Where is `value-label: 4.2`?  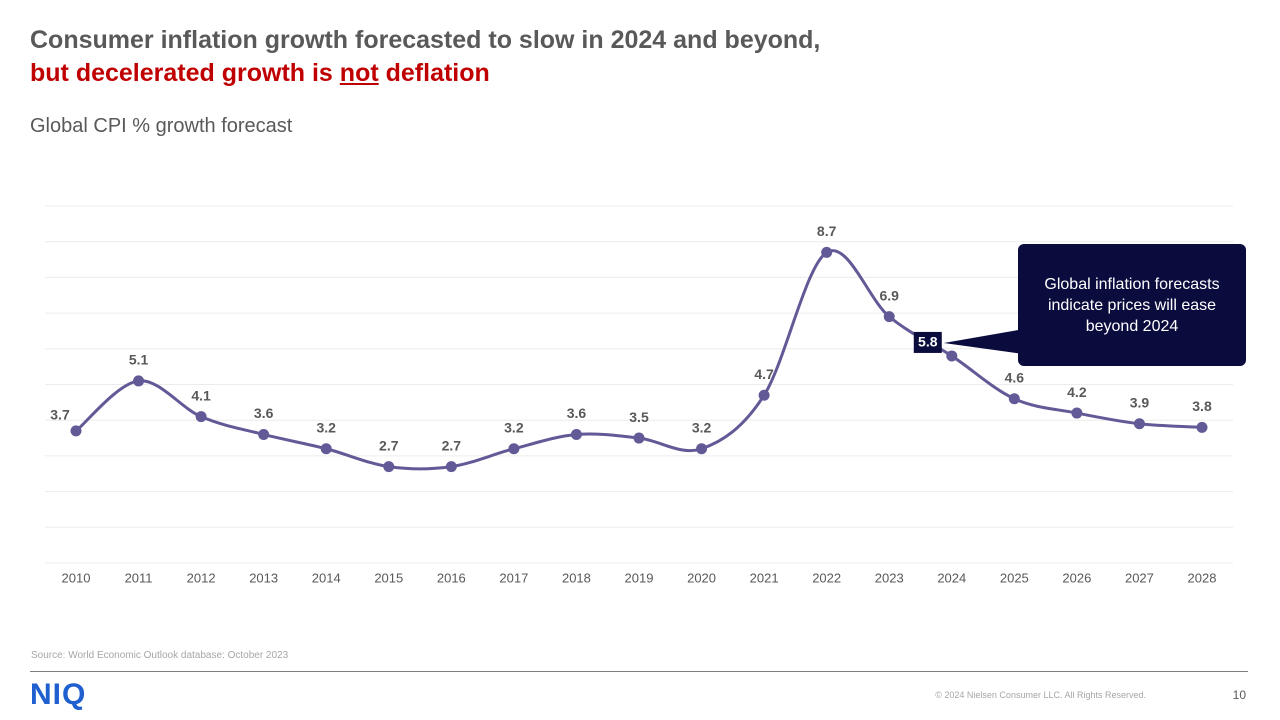 value-label: 4.2 is located at coordinates (1077, 392).